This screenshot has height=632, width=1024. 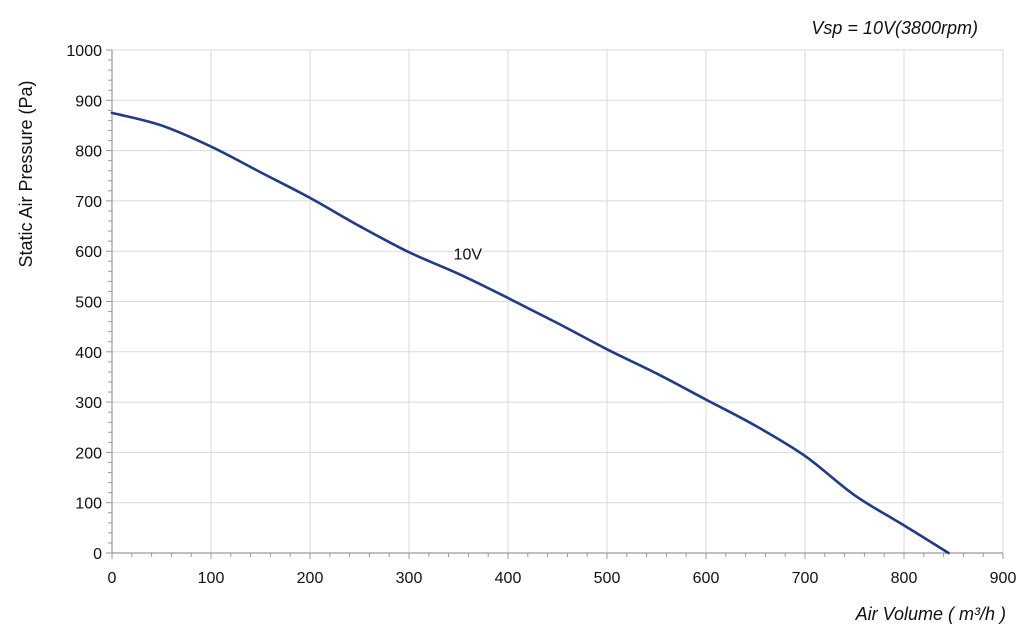 What do you see at coordinates (112, 578) in the screenshot?
I see `x-tick-label: 0` at bounding box center [112, 578].